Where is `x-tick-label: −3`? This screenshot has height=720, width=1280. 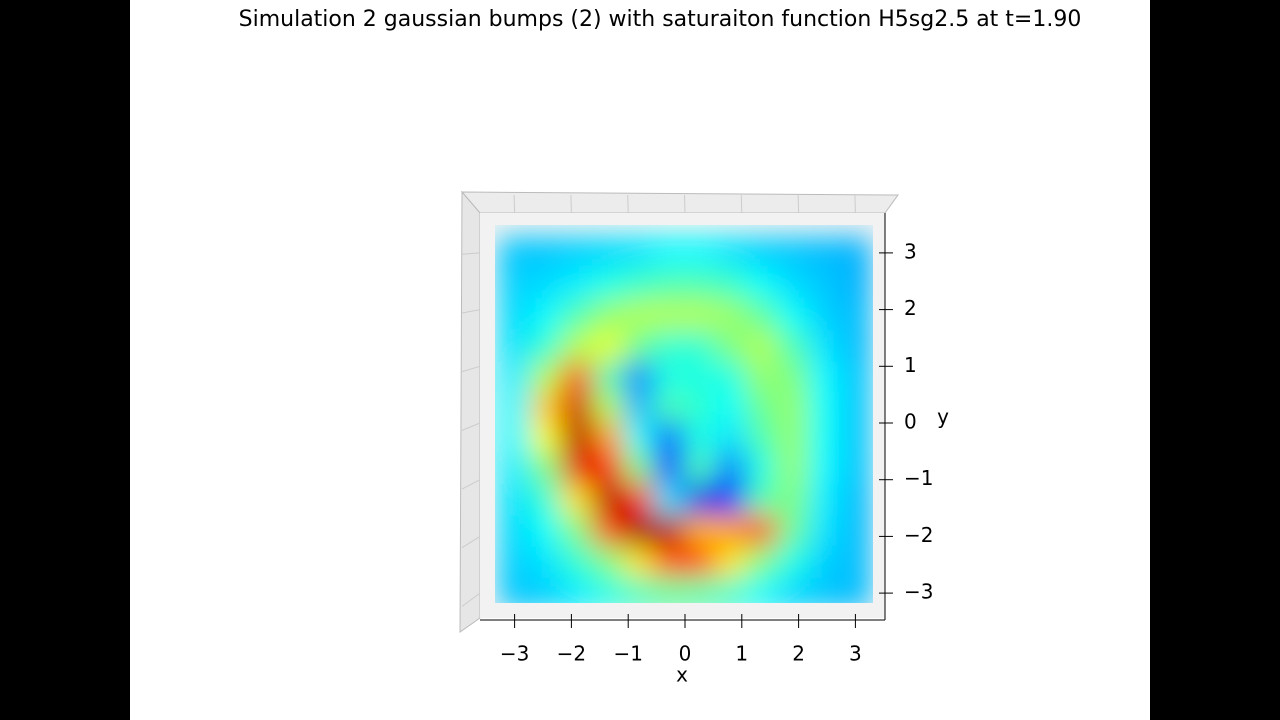 x-tick-label: −3 is located at coordinates (514, 654).